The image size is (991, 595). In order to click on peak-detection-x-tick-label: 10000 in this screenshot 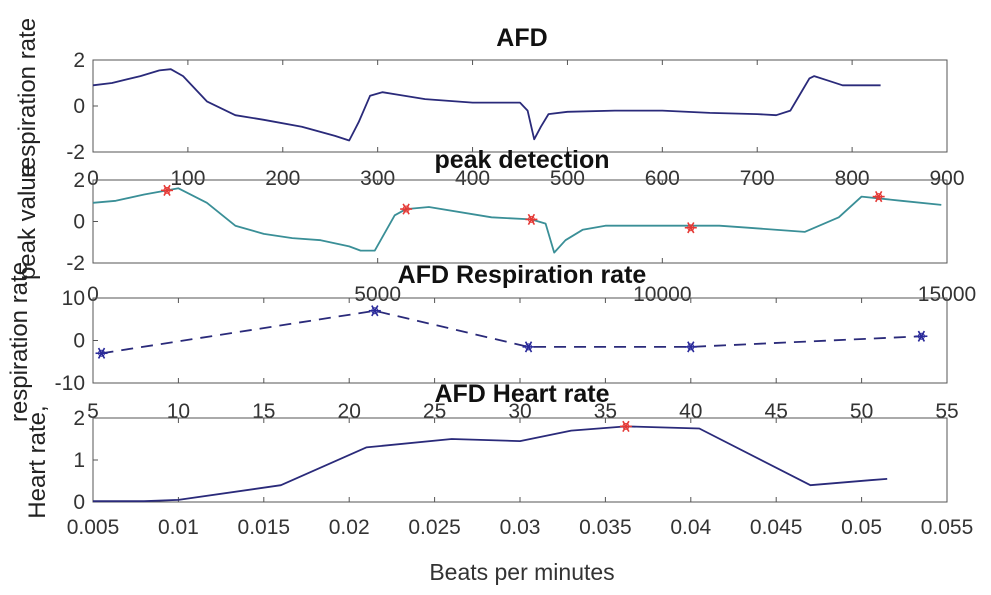, I will do `click(662, 294)`.